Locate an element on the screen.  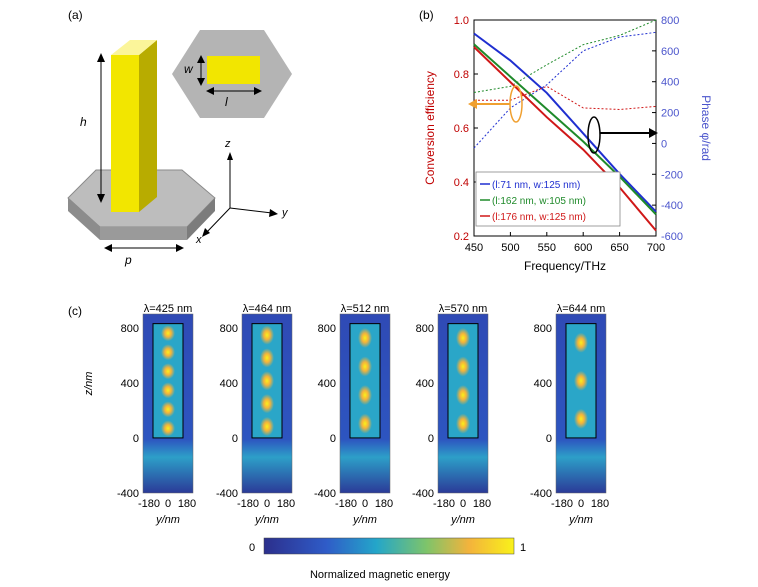
y-left-tick-label: 0.2 is located at coordinates (461, 237).